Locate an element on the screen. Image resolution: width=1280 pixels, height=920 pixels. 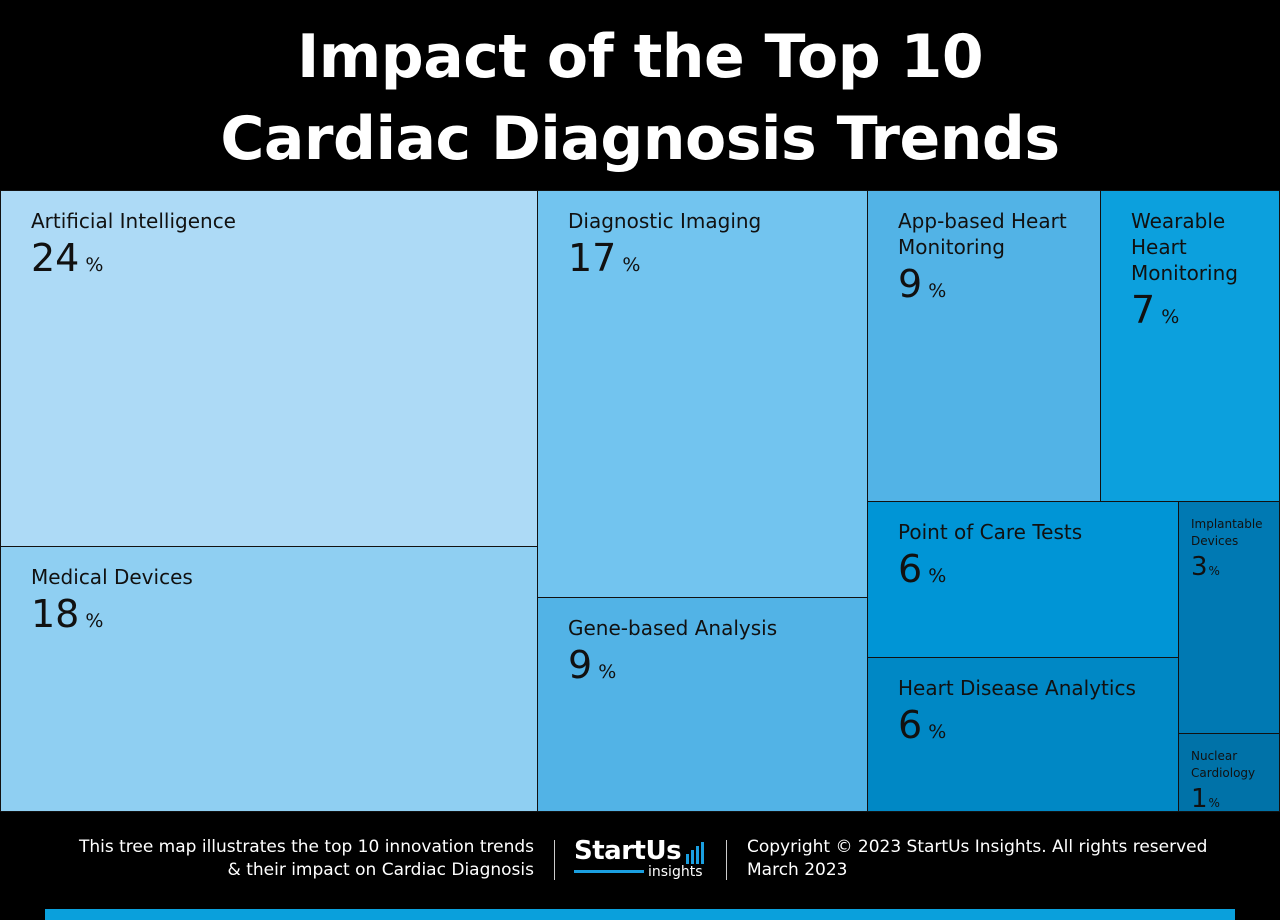
treemap-tile-diagnostic-imaging: Diagnostic Imaging 17% is located at coordinates (702, 394).